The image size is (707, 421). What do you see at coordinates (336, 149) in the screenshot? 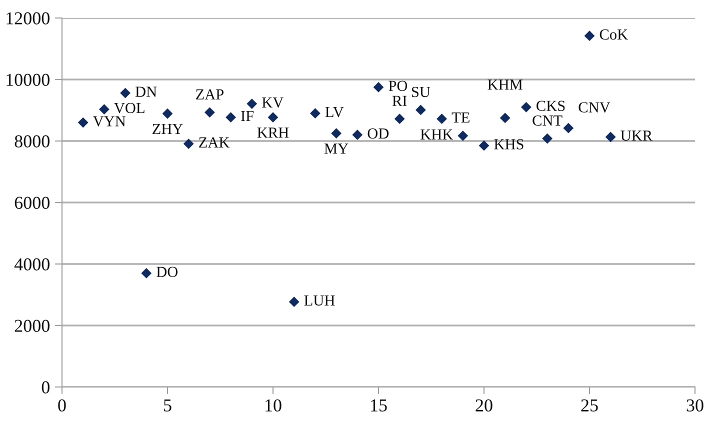
I see `annotation: MY` at bounding box center [336, 149].